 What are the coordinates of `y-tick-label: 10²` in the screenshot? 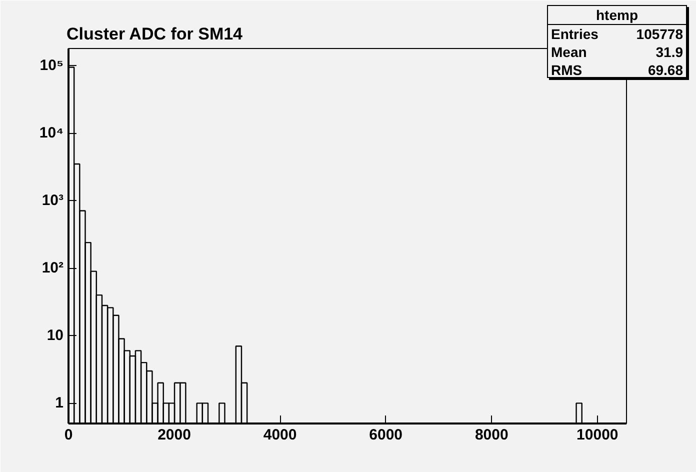 It's located at (53, 268).